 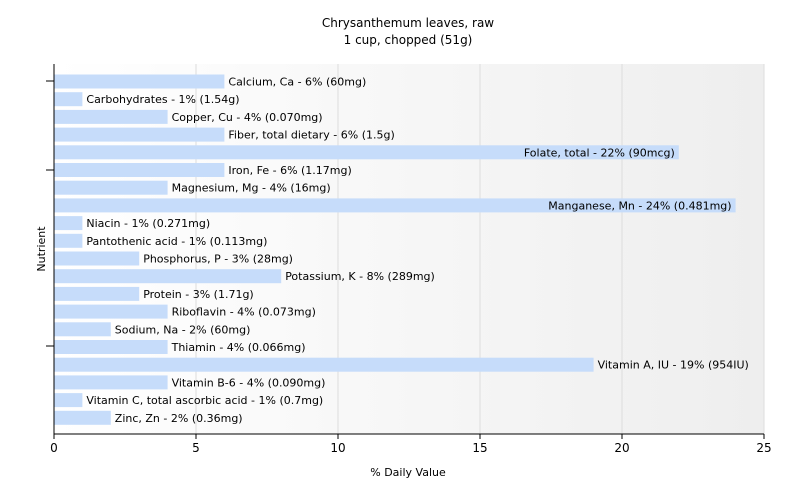 I want to click on y-axis-label: Nutrient, so click(x=41, y=249).